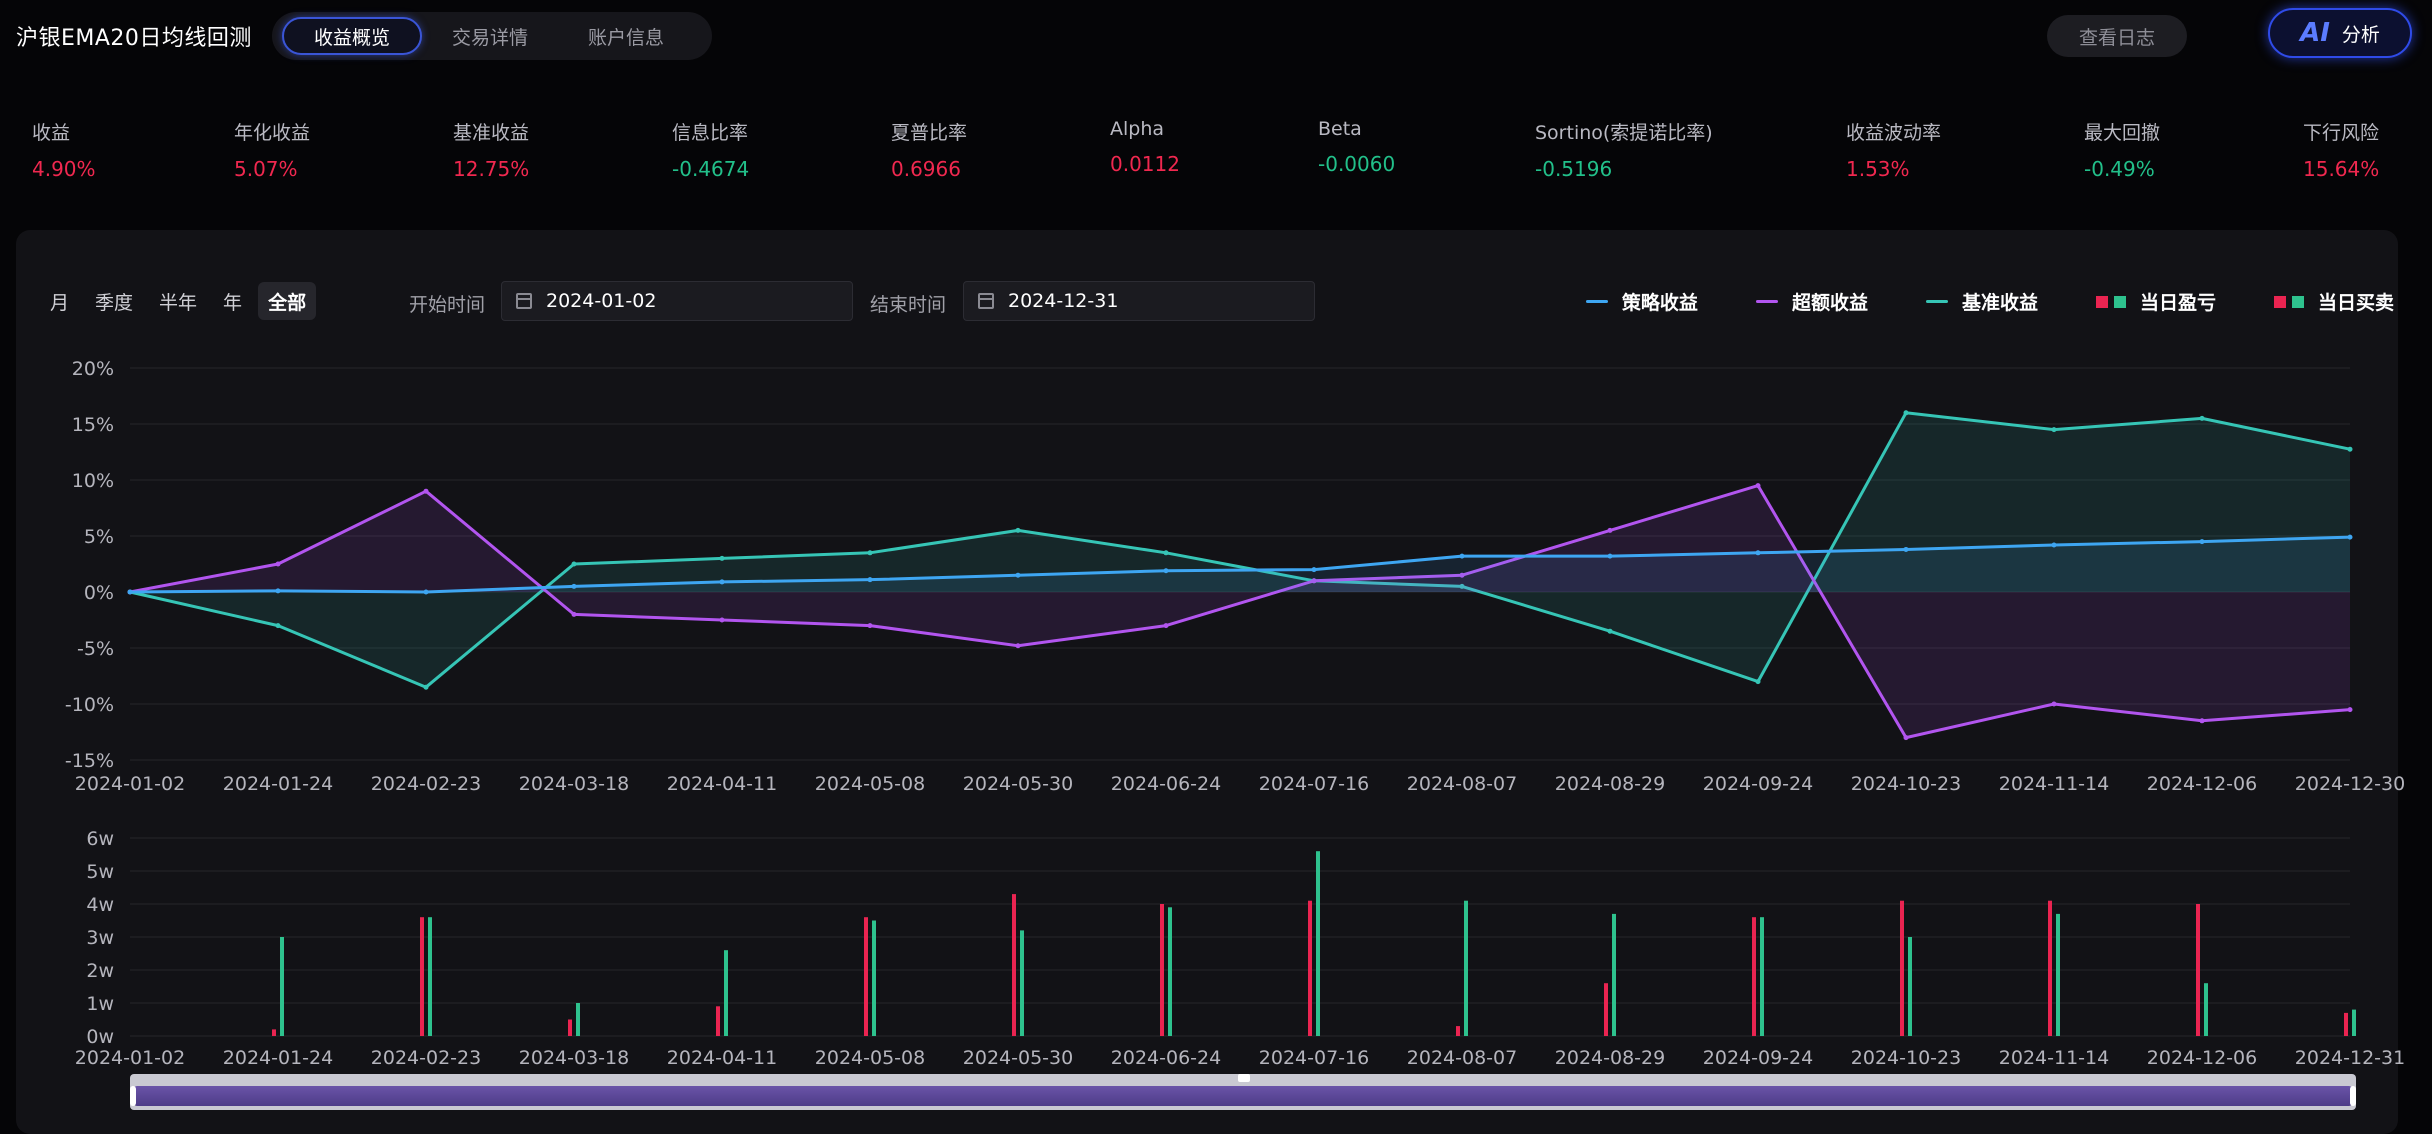 The height and width of the screenshot is (1134, 2432). What do you see at coordinates (287, 301) in the screenshot?
I see `period-all: 全部` at bounding box center [287, 301].